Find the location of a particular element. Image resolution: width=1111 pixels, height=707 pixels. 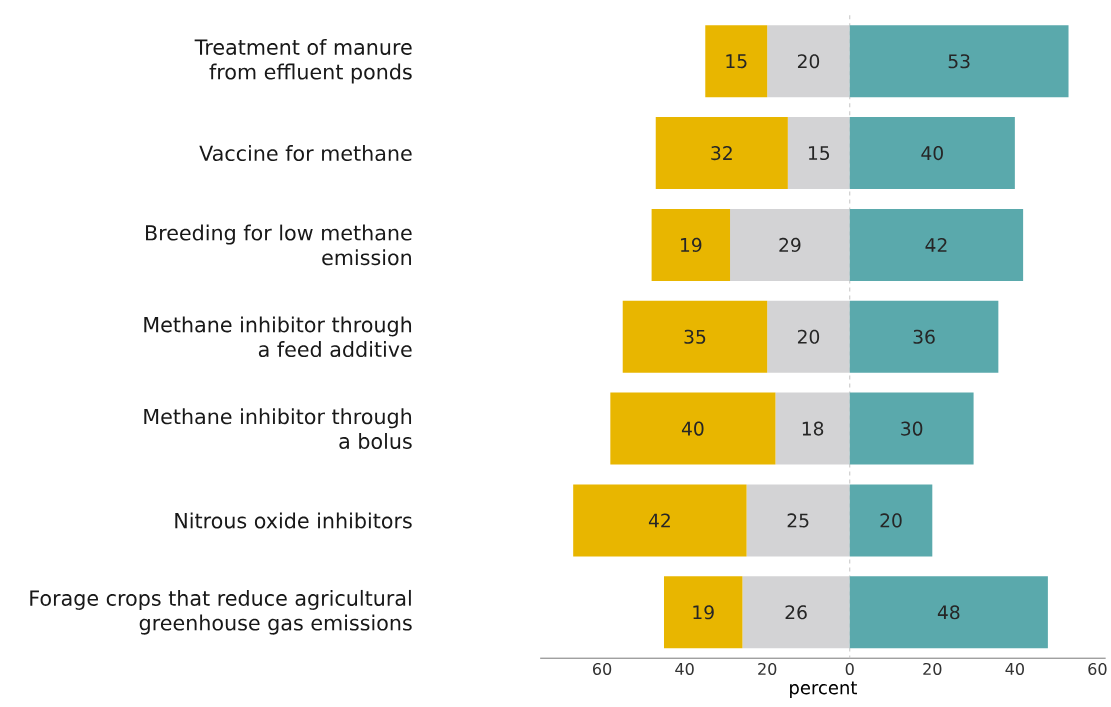

data-label: 48 is located at coordinates (948, 612).